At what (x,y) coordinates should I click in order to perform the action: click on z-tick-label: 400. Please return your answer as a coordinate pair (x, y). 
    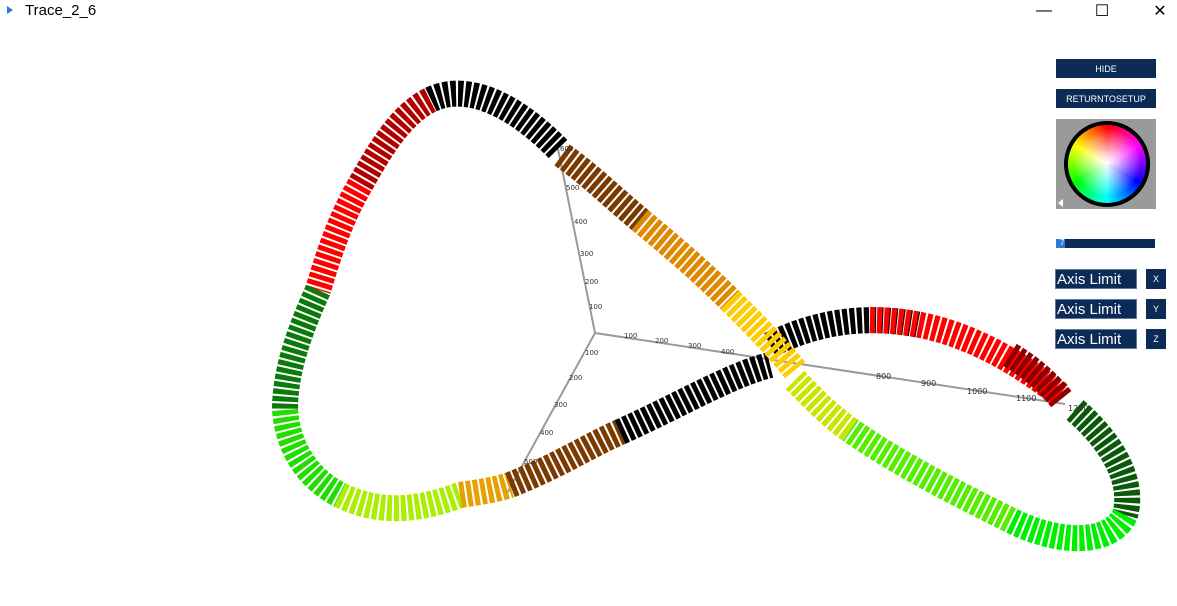
    Looking at the image, I should click on (546, 433).